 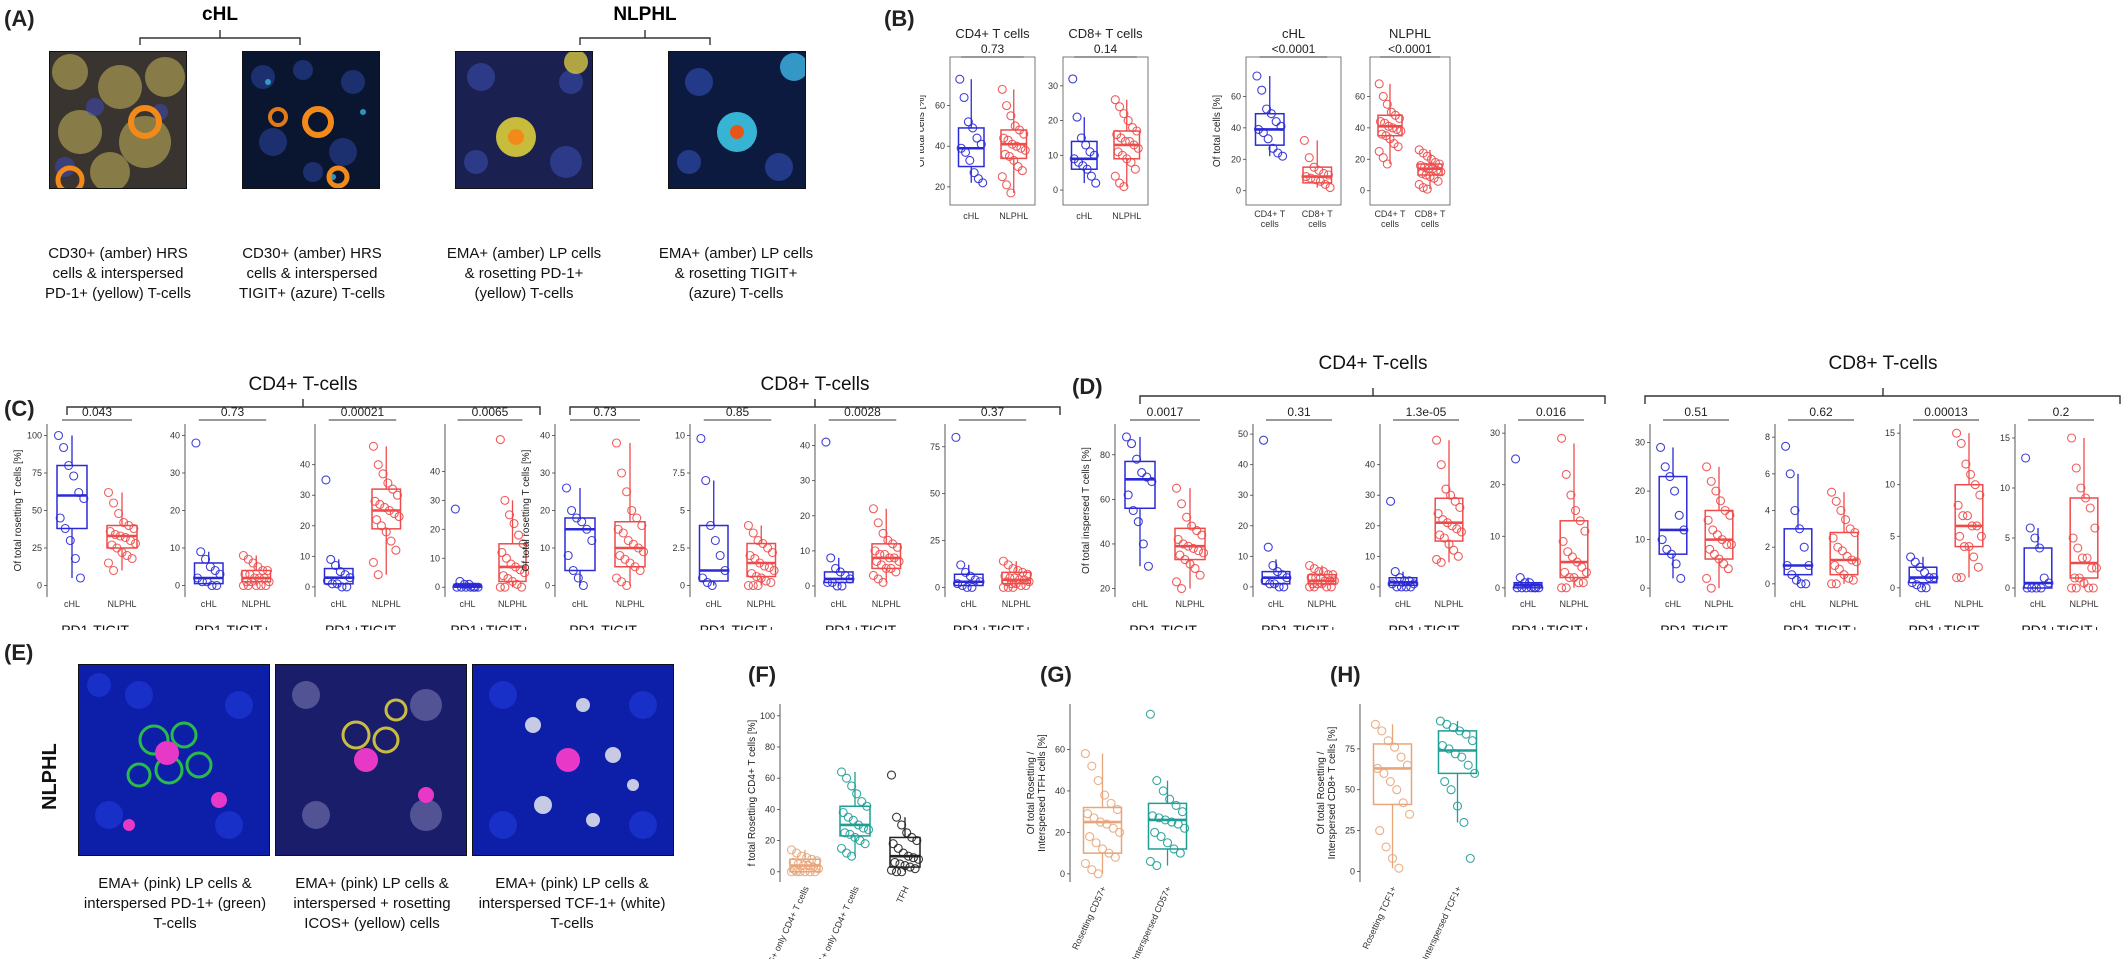 I want to click on y-tick-label: 25, so click(x=935, y=541).